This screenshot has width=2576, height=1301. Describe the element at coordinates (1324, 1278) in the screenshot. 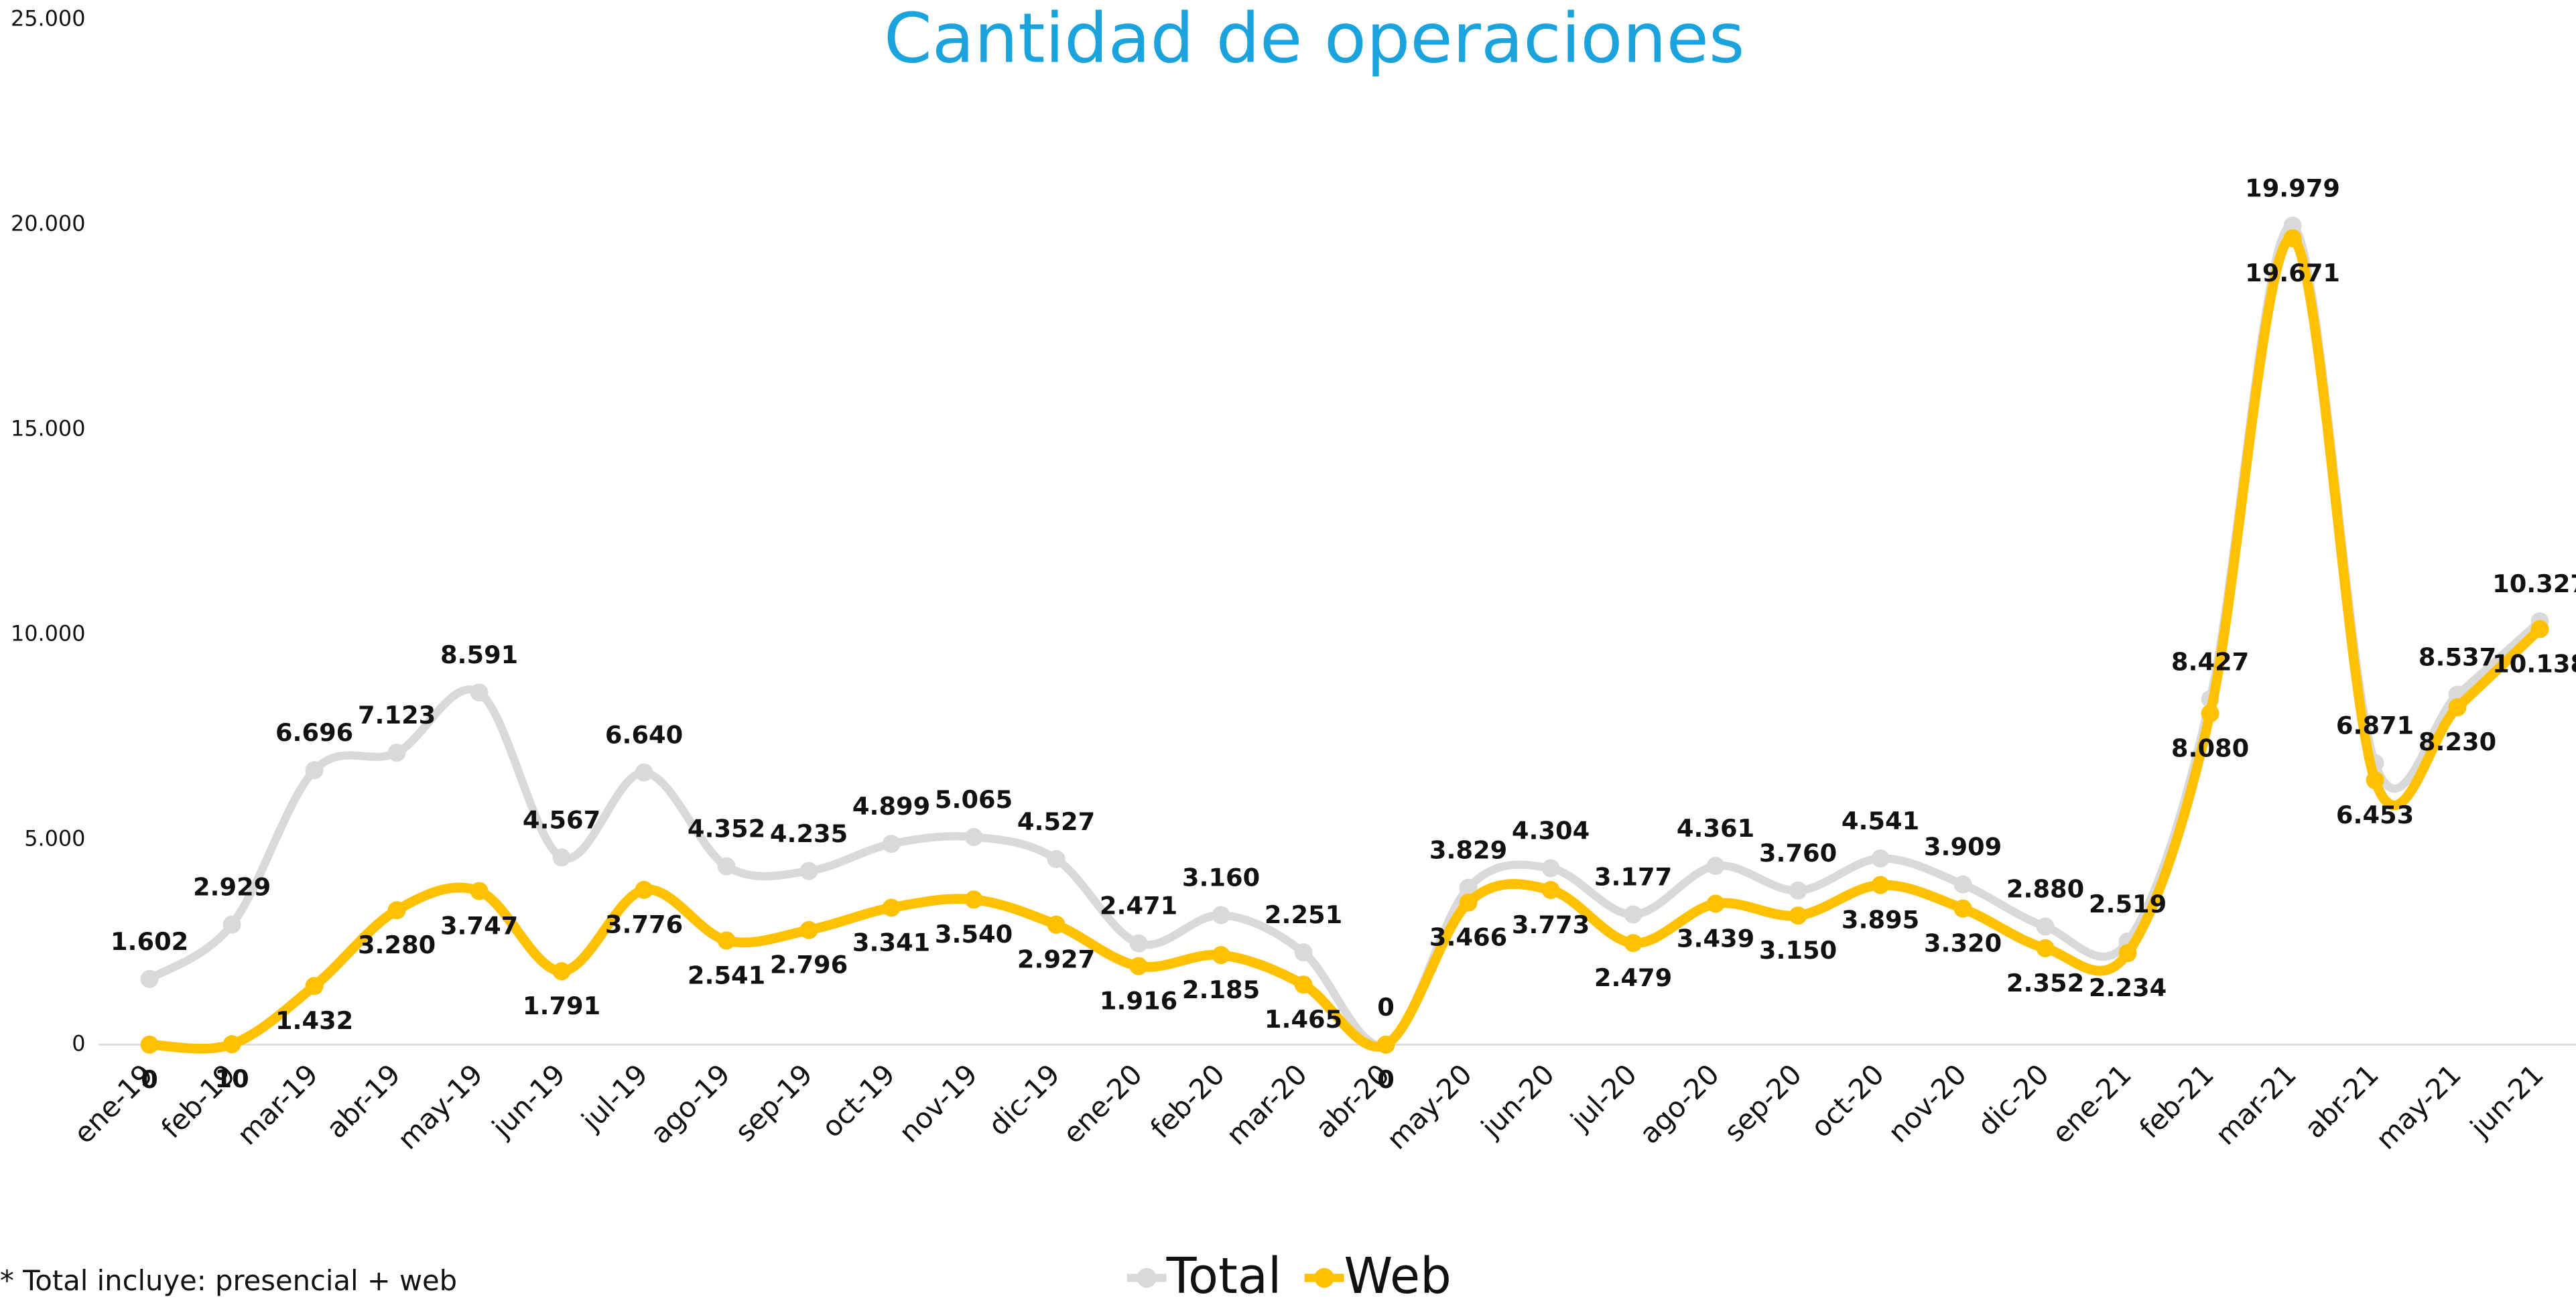

I see `legend-marker` at that location.